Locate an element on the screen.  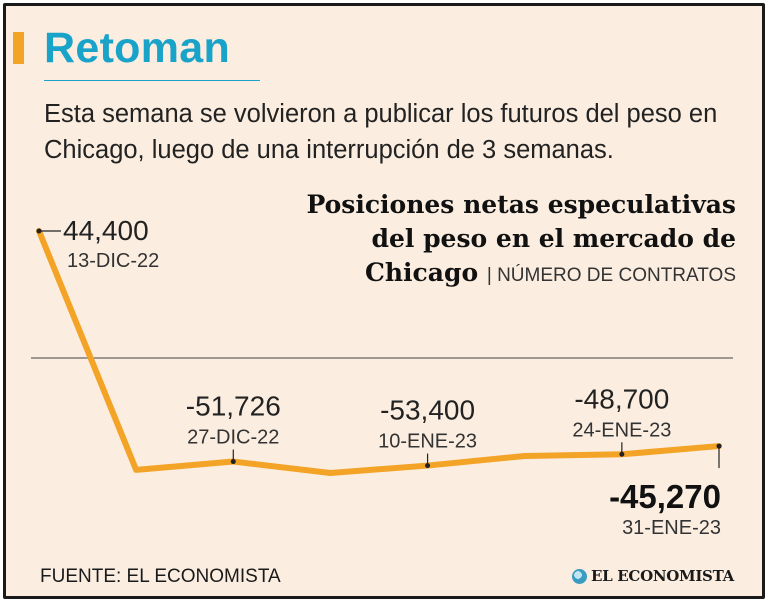
brand-name: EL ECONOMISTA is located at coordinates (662, 576).